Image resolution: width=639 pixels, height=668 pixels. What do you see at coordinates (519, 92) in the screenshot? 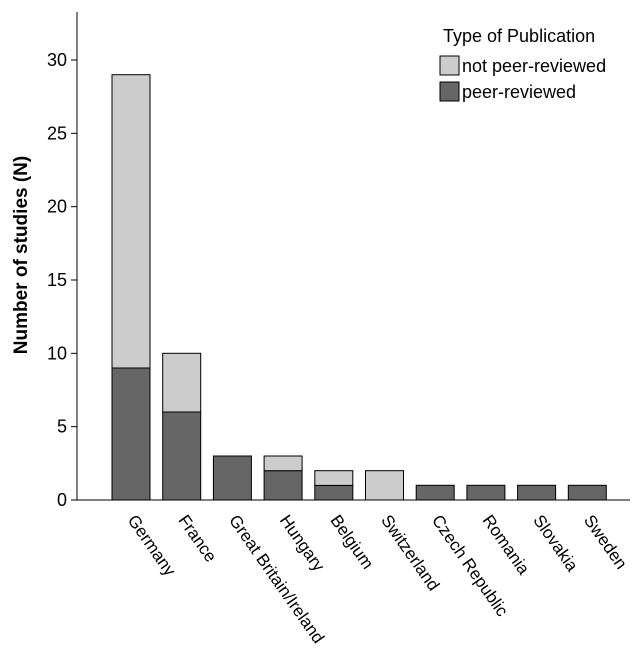
I see `legend-label: peer-reviewed` at bounding box center [519, 92].